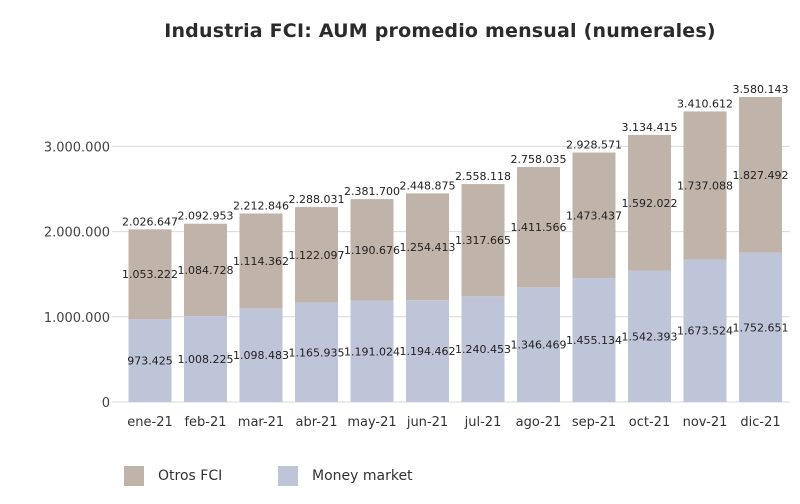 Image resolution: width=800 pixels, height=504 pixels. What do you see at coordinates (539, 422) in the screenshot?
I see `x-tick-label: ago-21` at bounding box center [539, 422].